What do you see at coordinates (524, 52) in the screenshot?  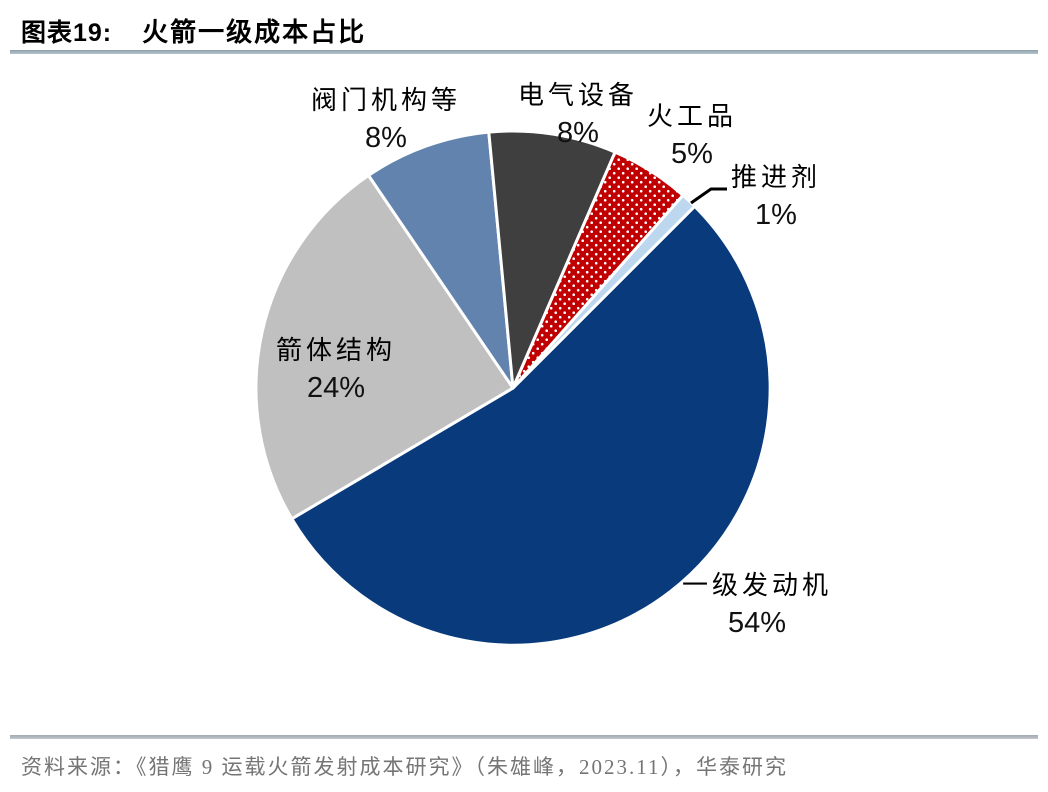 I see `title-divider` at bounding box center [524, 52].